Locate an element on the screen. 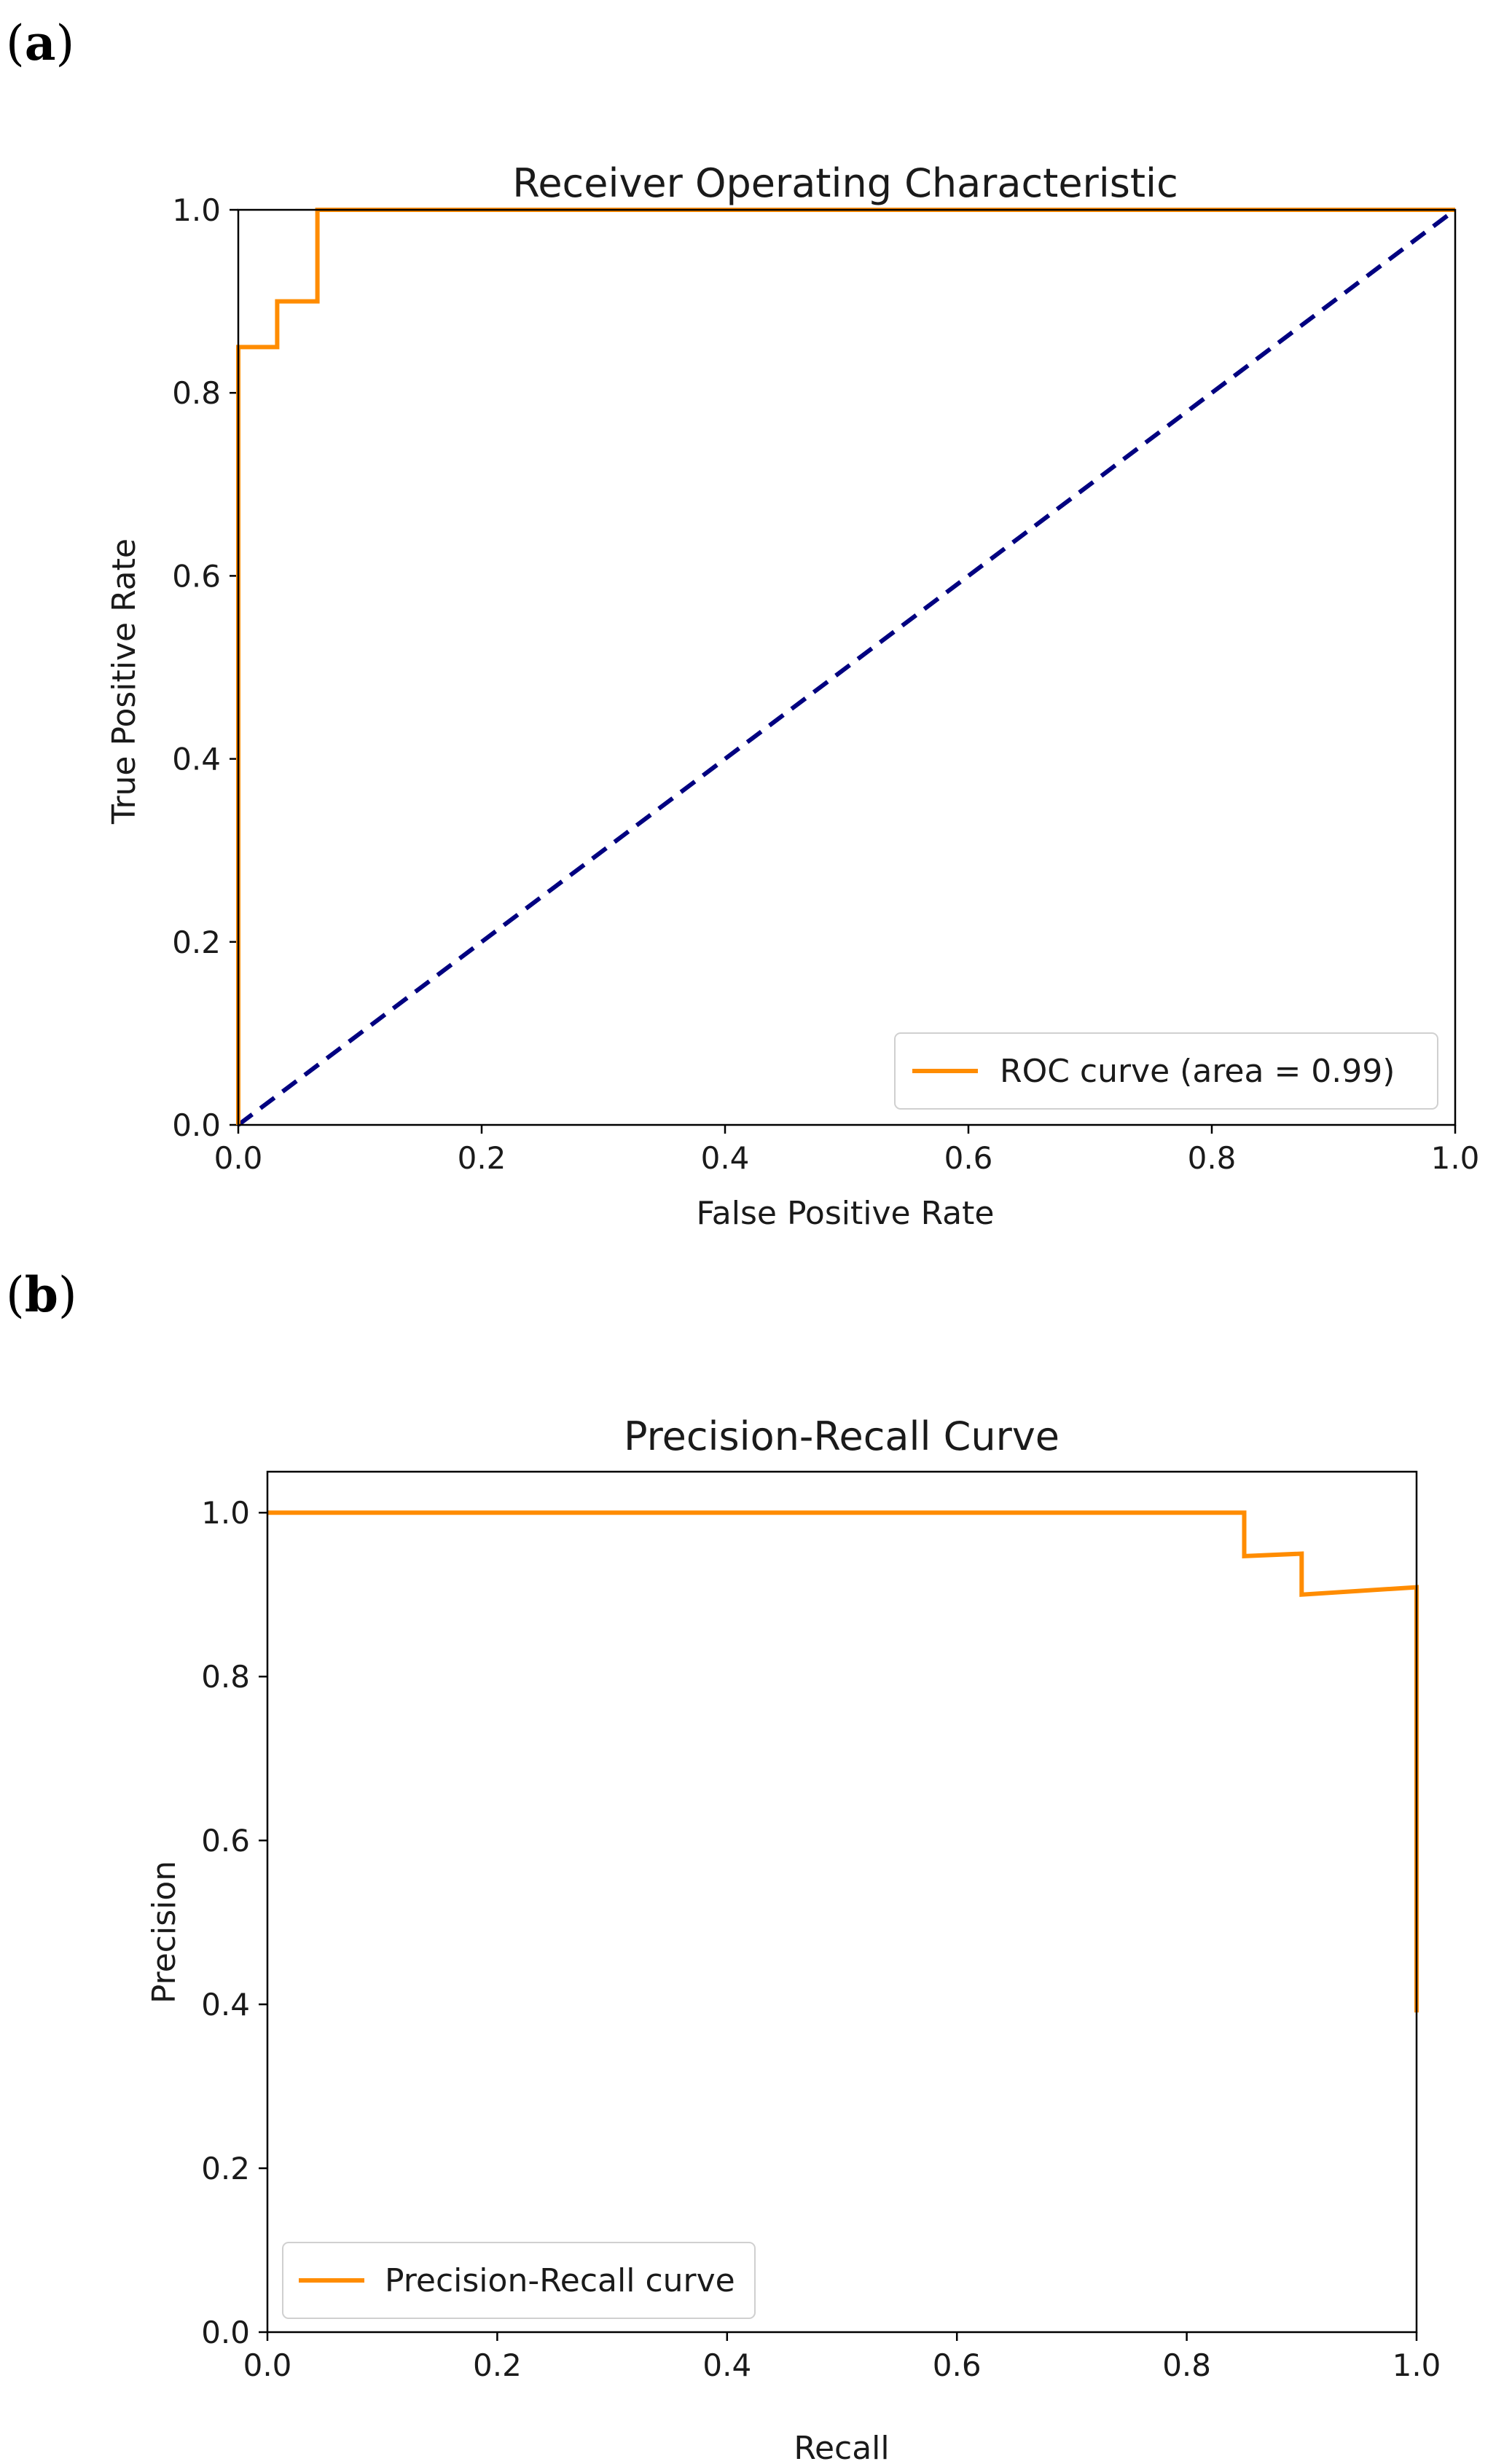 This screenshot has width=1504, height=2464. roc-x-axis-label: False Positive Rate is located at coordinates (846, 1214).